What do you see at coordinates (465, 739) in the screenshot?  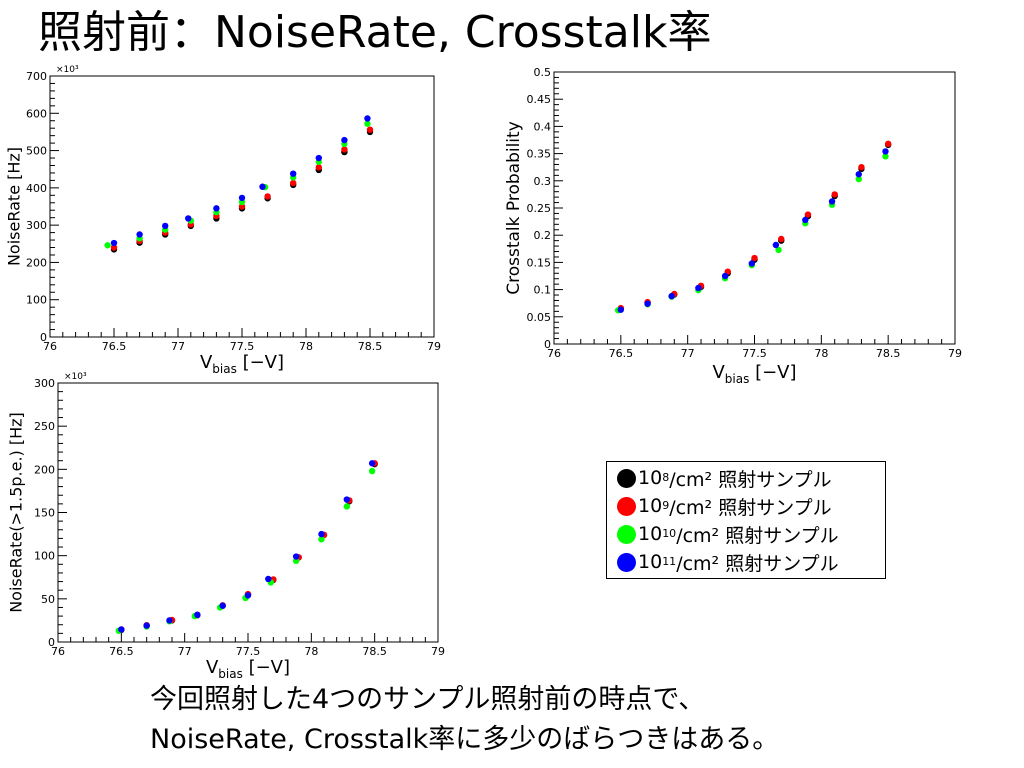 I see `caption-line-2: NoiseRate, Crosstalk率に多少のばらつきはある。` at bounding box center [465, 739].